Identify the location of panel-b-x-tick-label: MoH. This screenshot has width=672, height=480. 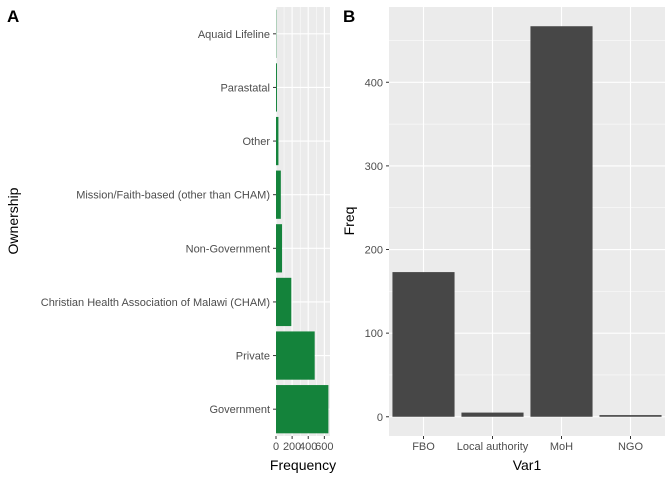
(561, 447).